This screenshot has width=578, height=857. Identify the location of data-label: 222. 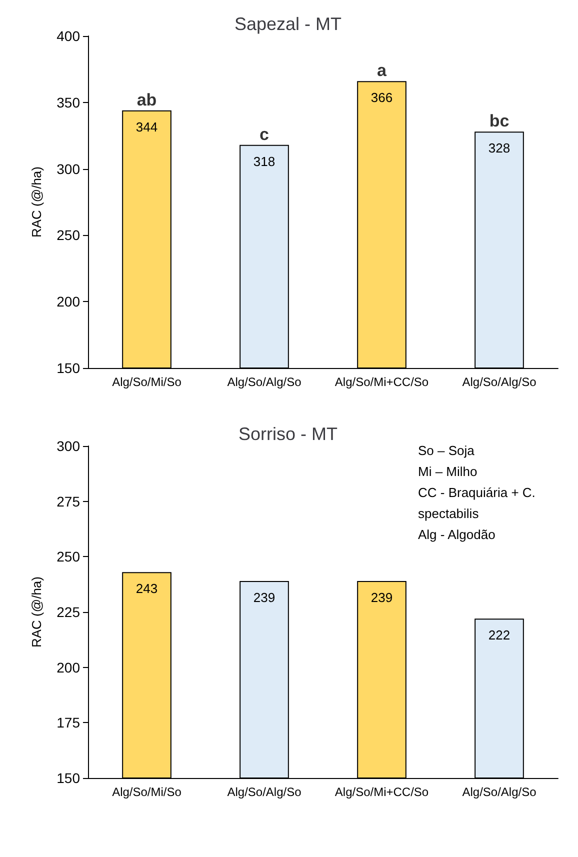
(499, 635).